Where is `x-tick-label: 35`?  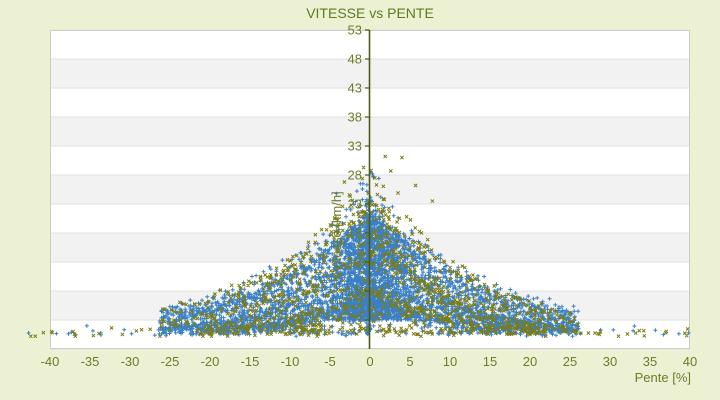
x-tick-label: 35 is located at coordinates (650, 361).